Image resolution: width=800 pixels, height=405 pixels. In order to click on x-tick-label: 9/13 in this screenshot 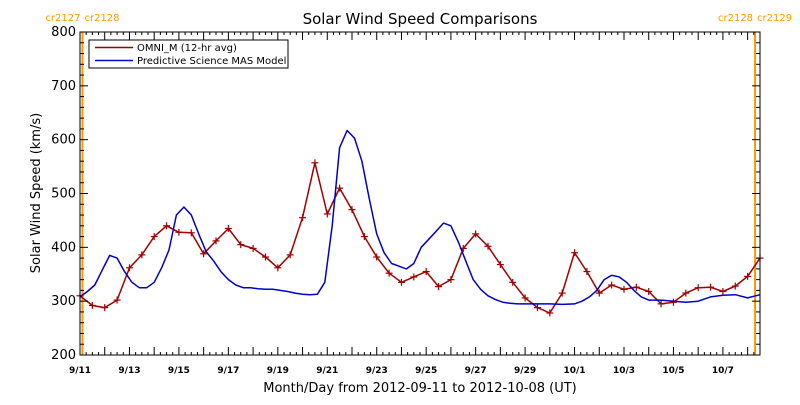, I will do `click(129, 371)`.